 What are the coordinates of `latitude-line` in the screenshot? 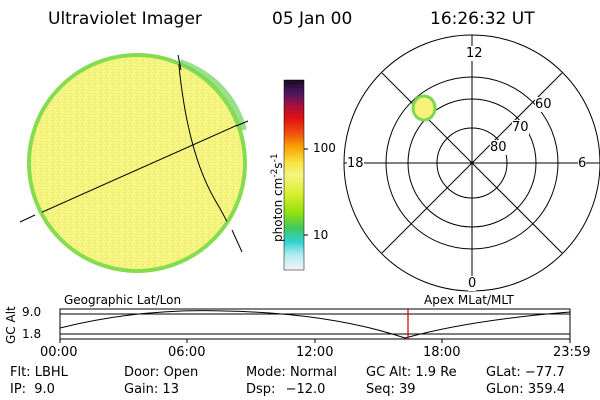 It's located at (137, 168).